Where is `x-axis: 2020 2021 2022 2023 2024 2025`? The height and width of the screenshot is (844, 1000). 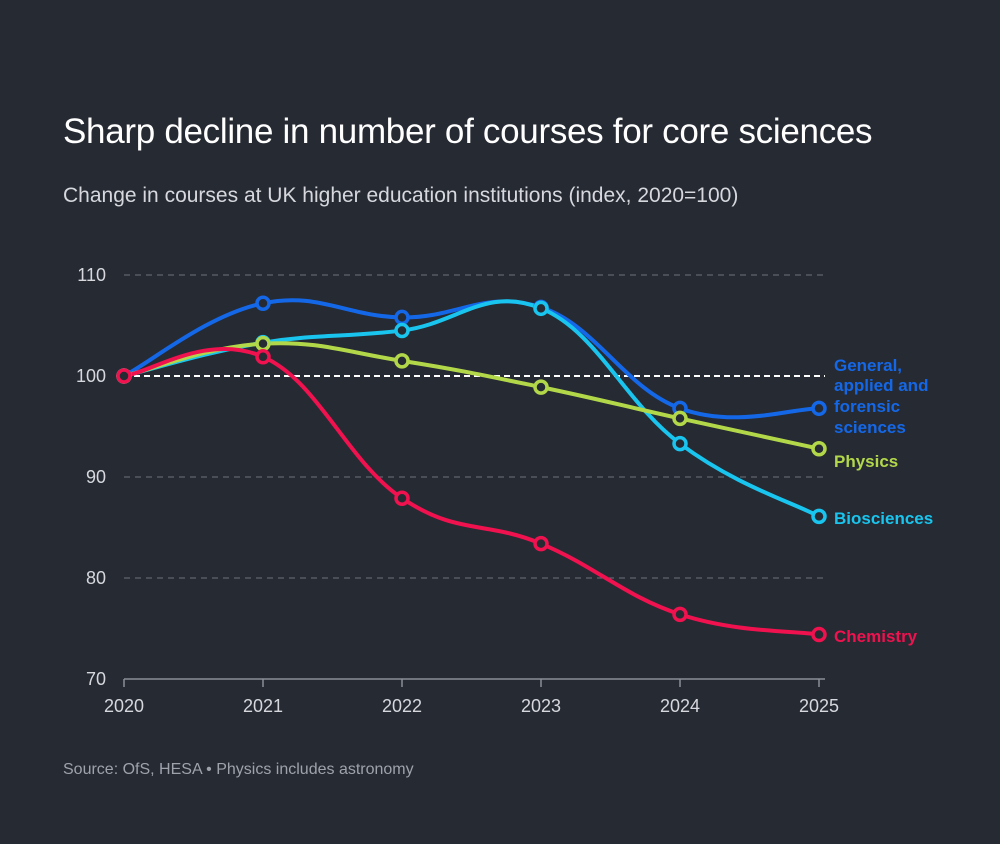
x-axis: 2020 2021 2022 2023 2024 2025 is located at coordinates (471, 697).